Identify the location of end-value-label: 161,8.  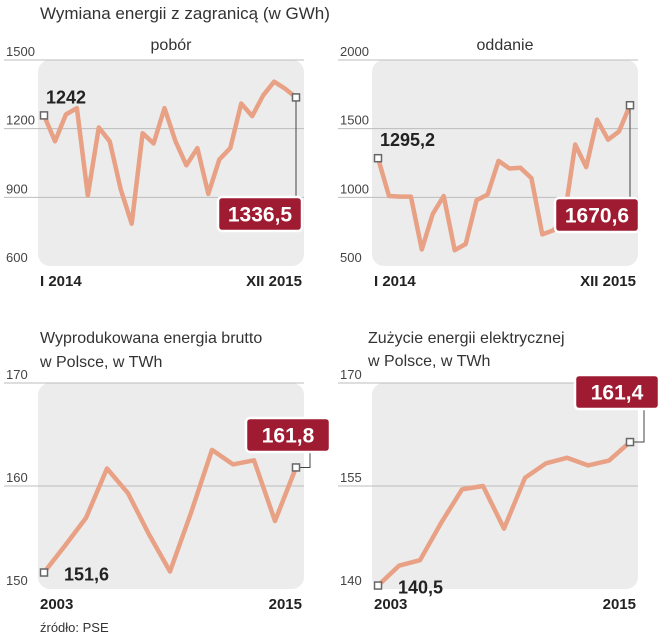
(288, 436).